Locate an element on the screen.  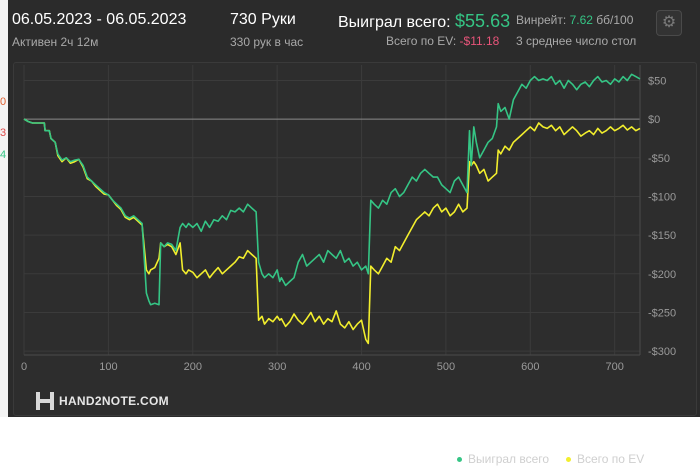
active-time: Активен 2ч 12м is located at coordinates (55, 42).